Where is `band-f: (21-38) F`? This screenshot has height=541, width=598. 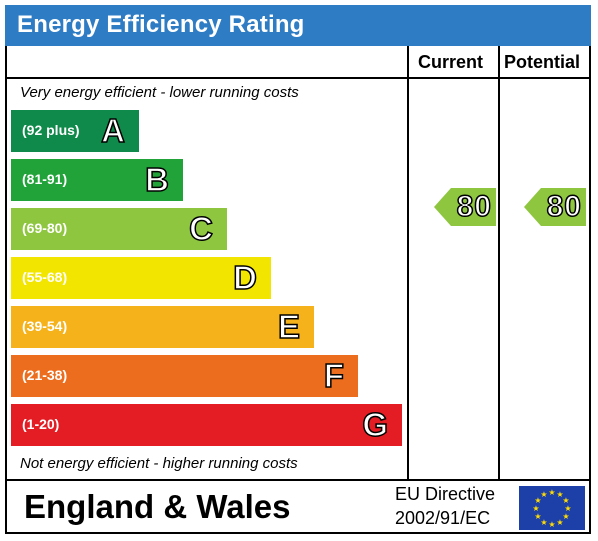
band-f: (21-38) F is located at coordinates (184, 376).